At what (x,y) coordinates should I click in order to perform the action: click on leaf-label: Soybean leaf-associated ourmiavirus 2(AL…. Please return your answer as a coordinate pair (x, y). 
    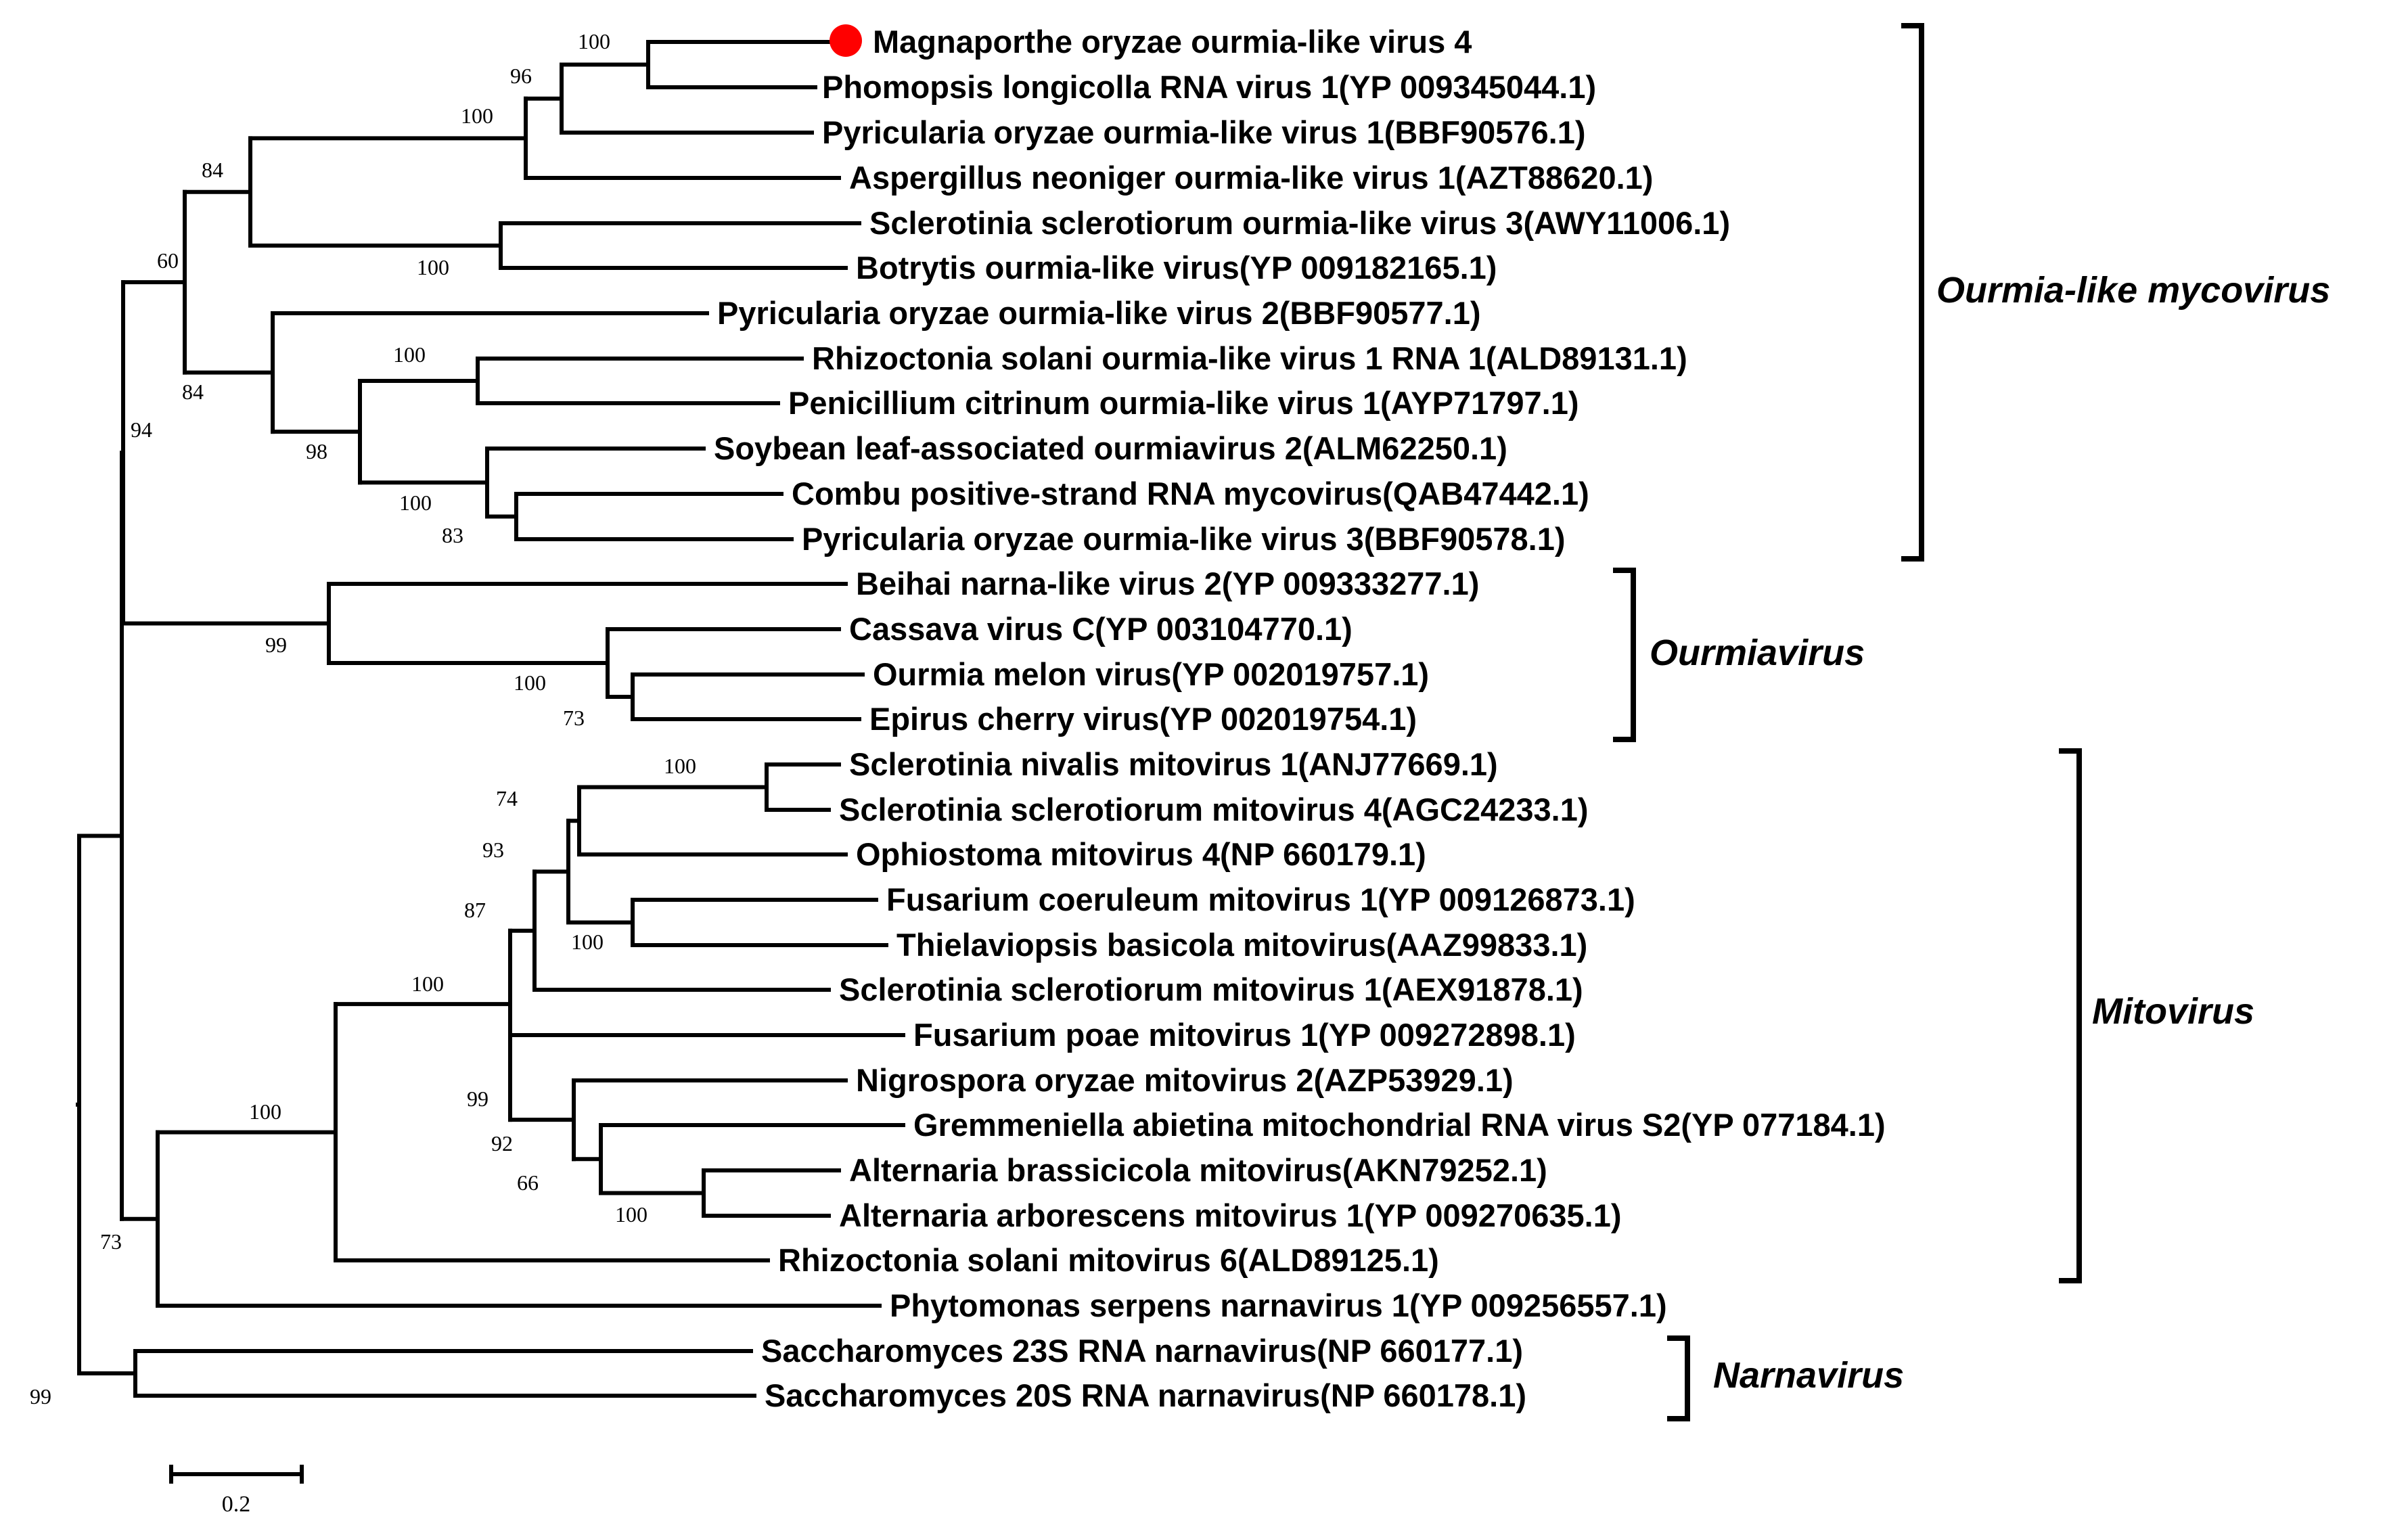
    Looking at the image, I should click on (1110, 448).